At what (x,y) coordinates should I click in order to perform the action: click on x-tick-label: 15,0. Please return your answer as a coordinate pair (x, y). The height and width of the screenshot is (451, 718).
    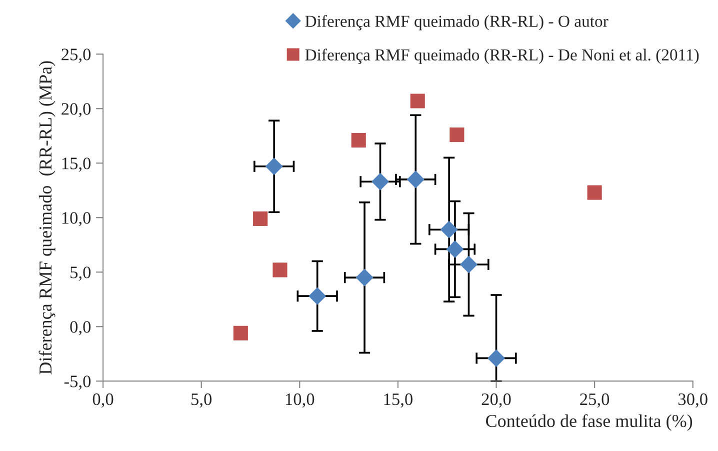
    Looking at the image, I should click on (398, 400).